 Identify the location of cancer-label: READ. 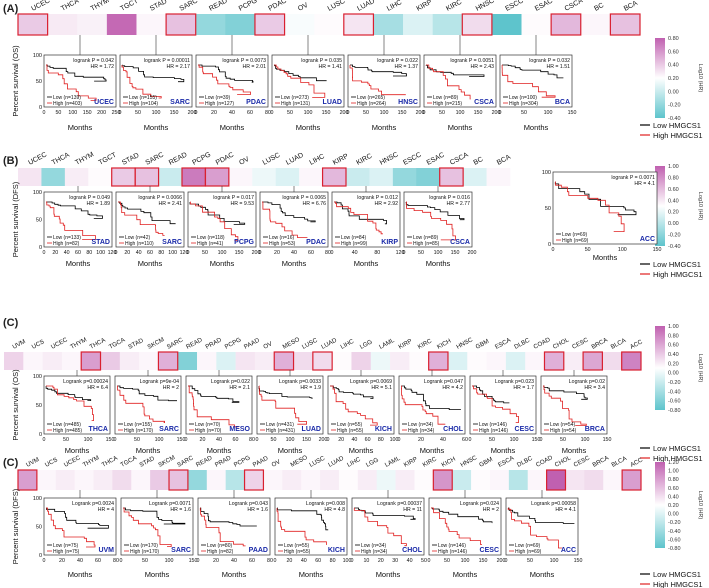
(178, 158).